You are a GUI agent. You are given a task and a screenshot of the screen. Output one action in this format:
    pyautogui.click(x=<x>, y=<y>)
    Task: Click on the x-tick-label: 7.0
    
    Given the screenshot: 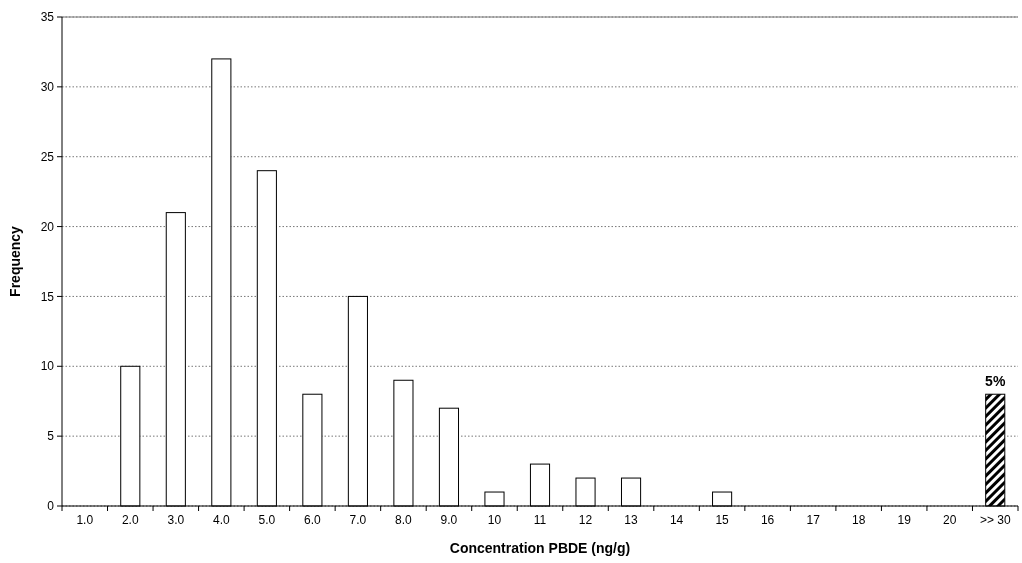 What is the action you would take?
    pyautogui.click(x=358, y=520)
    